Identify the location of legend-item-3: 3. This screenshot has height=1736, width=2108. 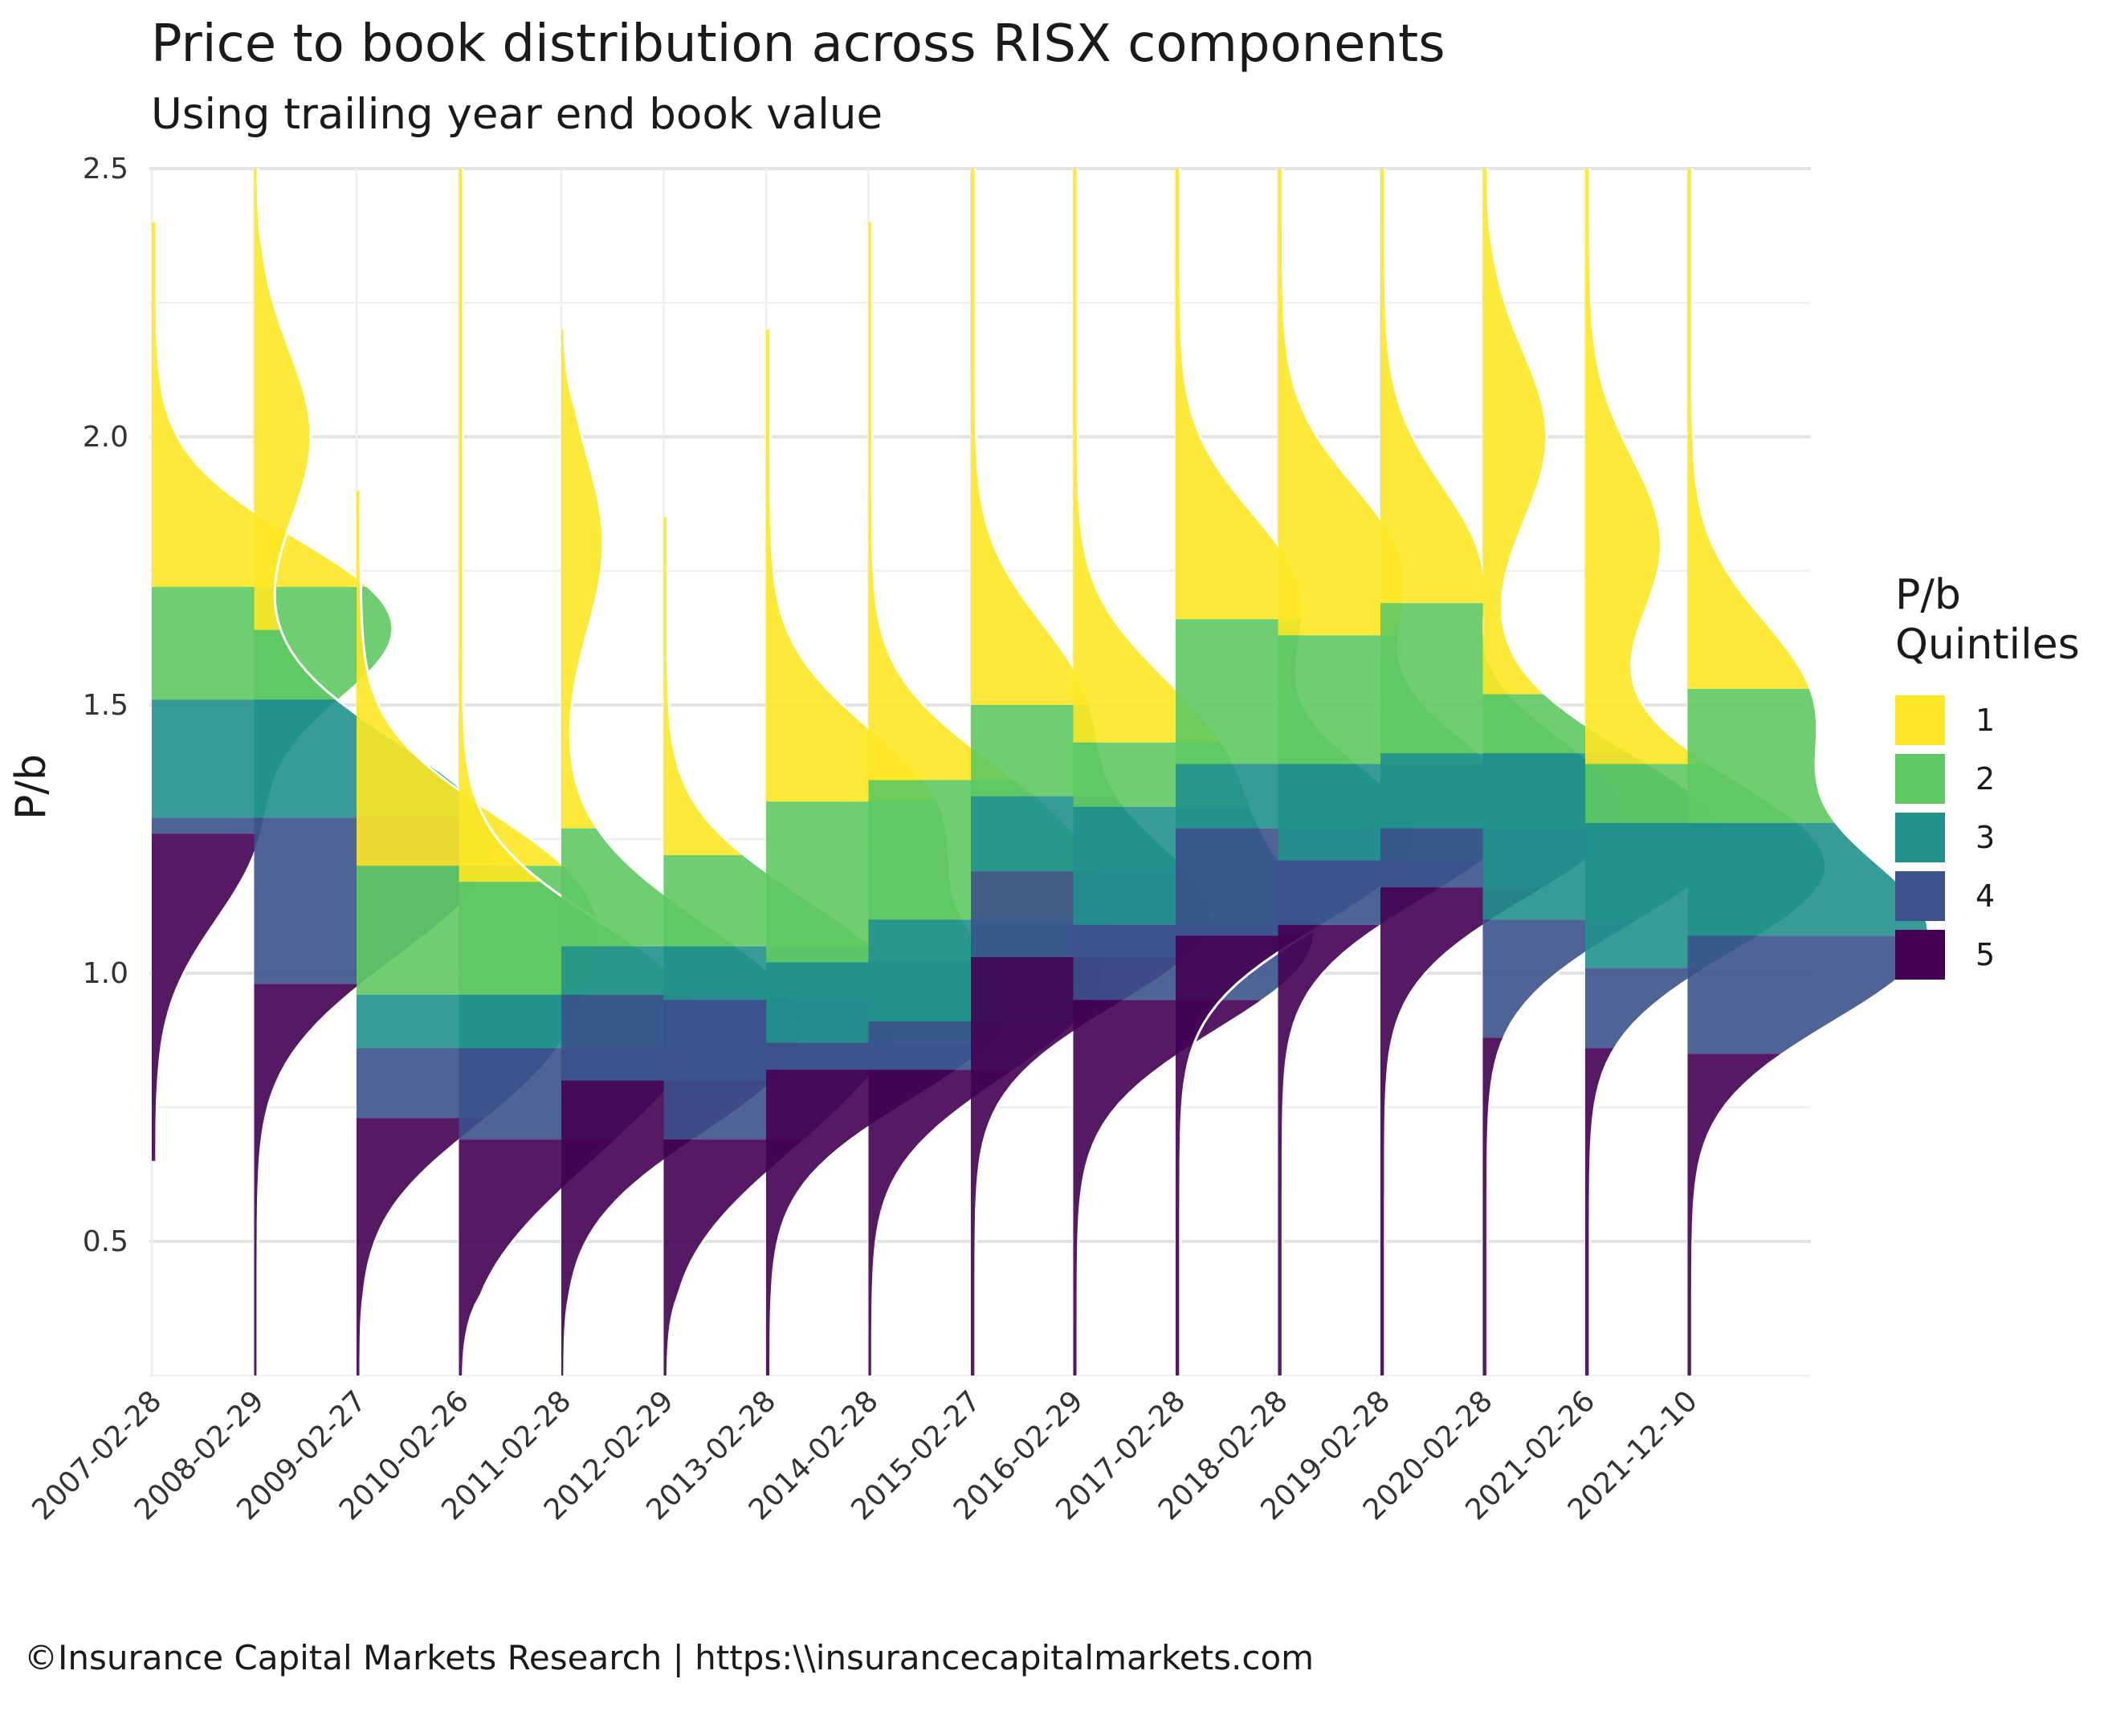
(1987, 837).